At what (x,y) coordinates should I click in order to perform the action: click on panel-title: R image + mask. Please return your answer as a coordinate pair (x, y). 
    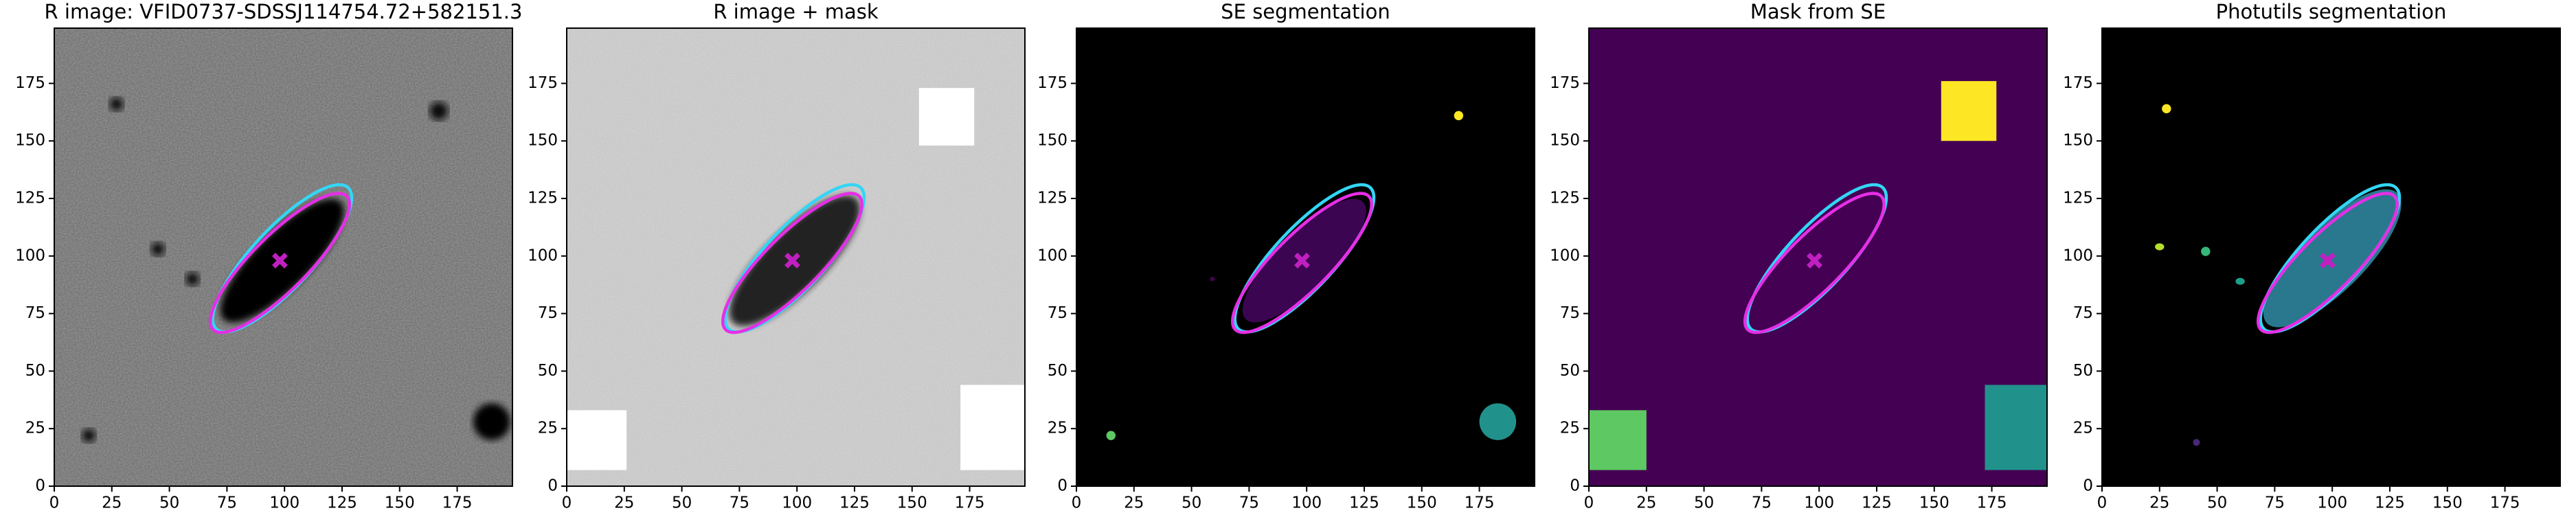
    Looking at the image, I should click on (796, 11).